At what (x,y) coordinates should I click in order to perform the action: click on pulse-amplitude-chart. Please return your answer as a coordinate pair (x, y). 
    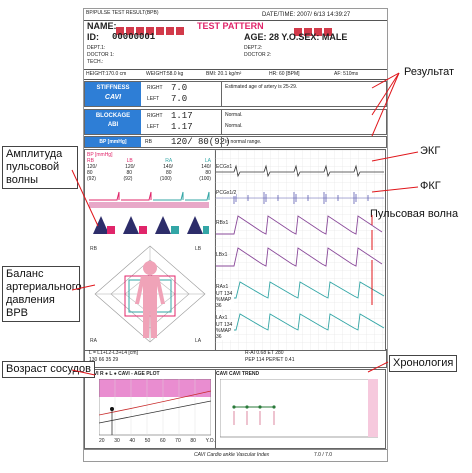
    Looking at the image, I should click on (149, 212).